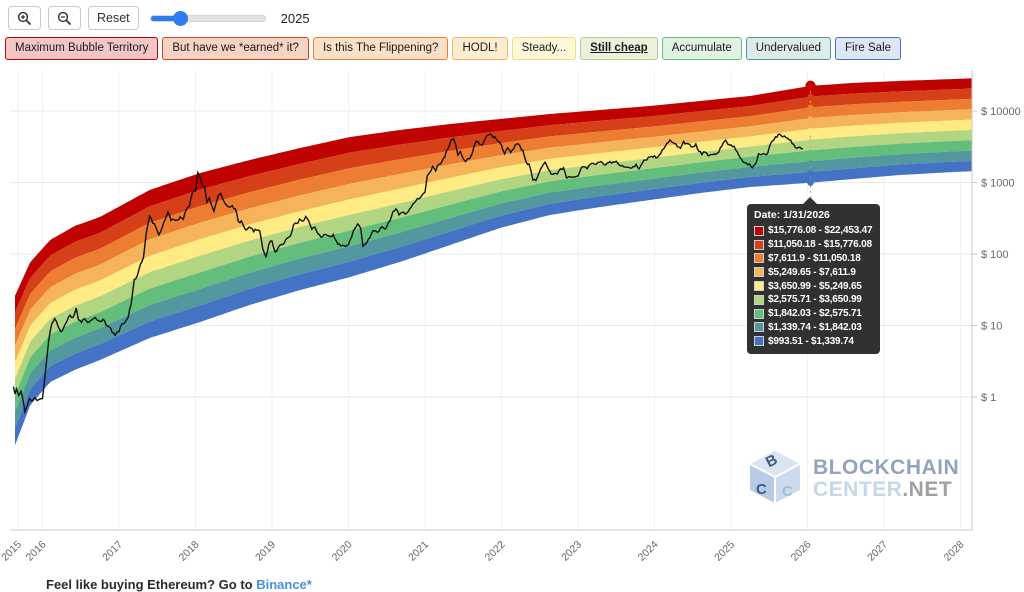 Image resolution: width=1024 pixels, height=592 pixels. Describe the element at coordinates (480, 48) in the screenshot. I see `legend-button-hodl: HODL!` at that location.